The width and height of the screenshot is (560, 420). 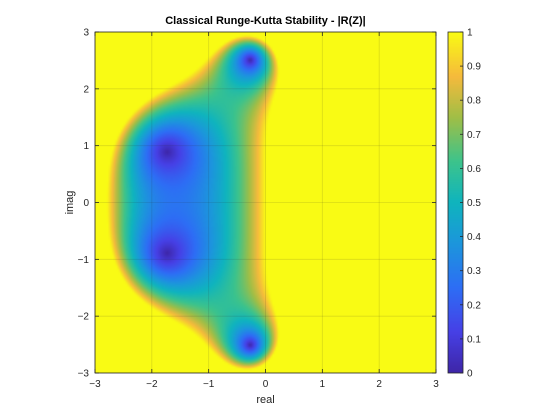 What do you see at coordinates (379, 384) in the screenshot?
I see `x-tick-label: 2` at bounding box center [379, 384].